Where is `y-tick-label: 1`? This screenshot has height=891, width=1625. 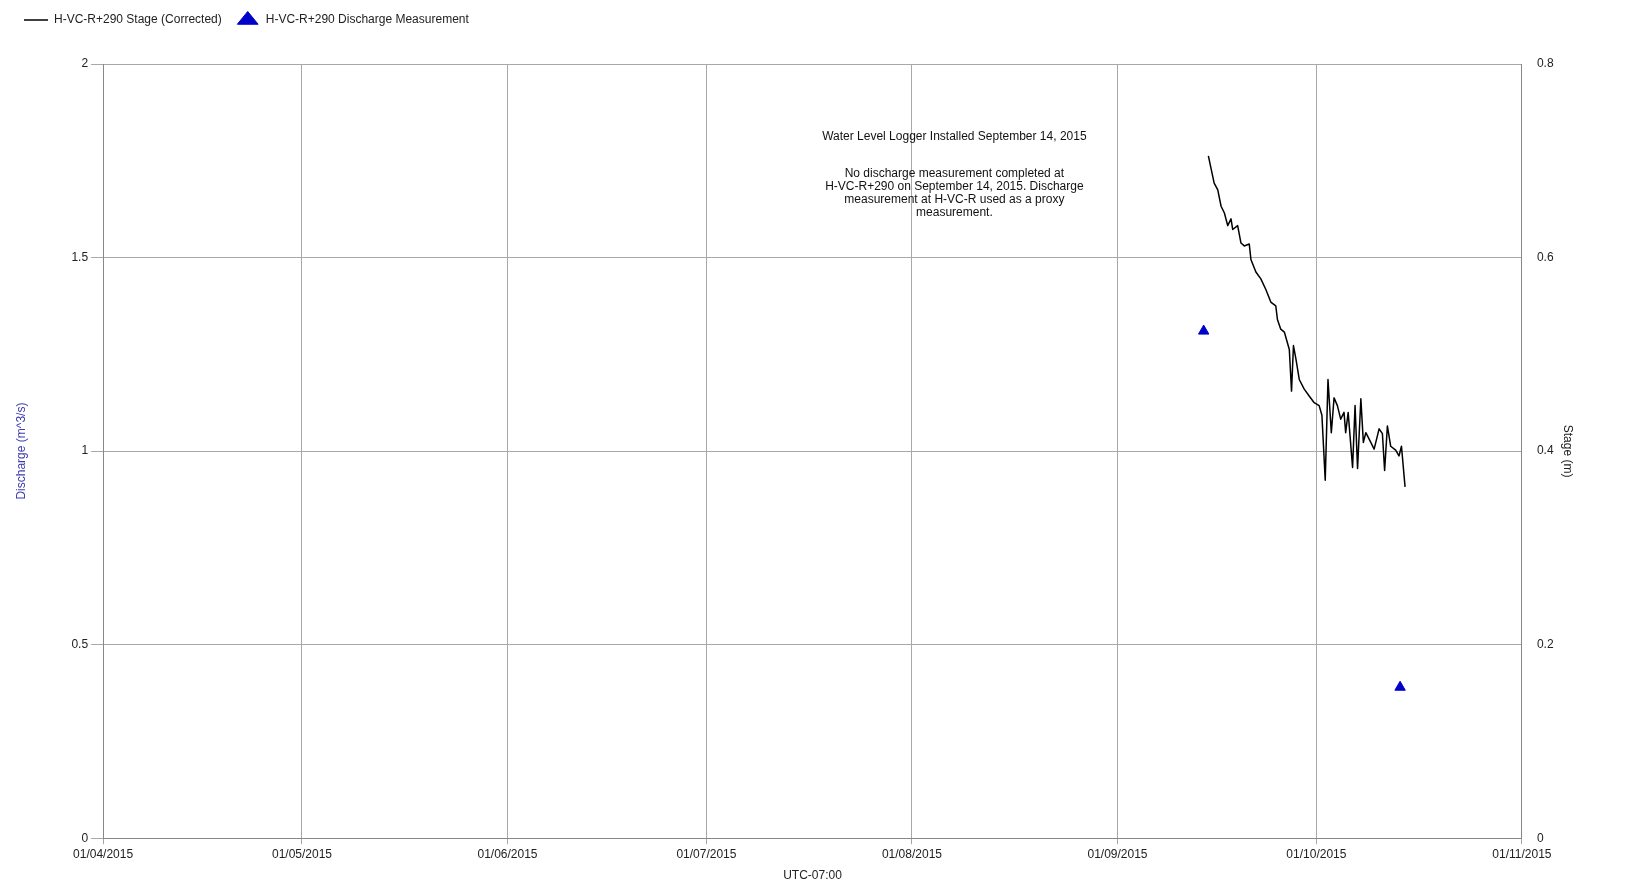
y-tick-label: 1 is located at coordinates (85, 450).